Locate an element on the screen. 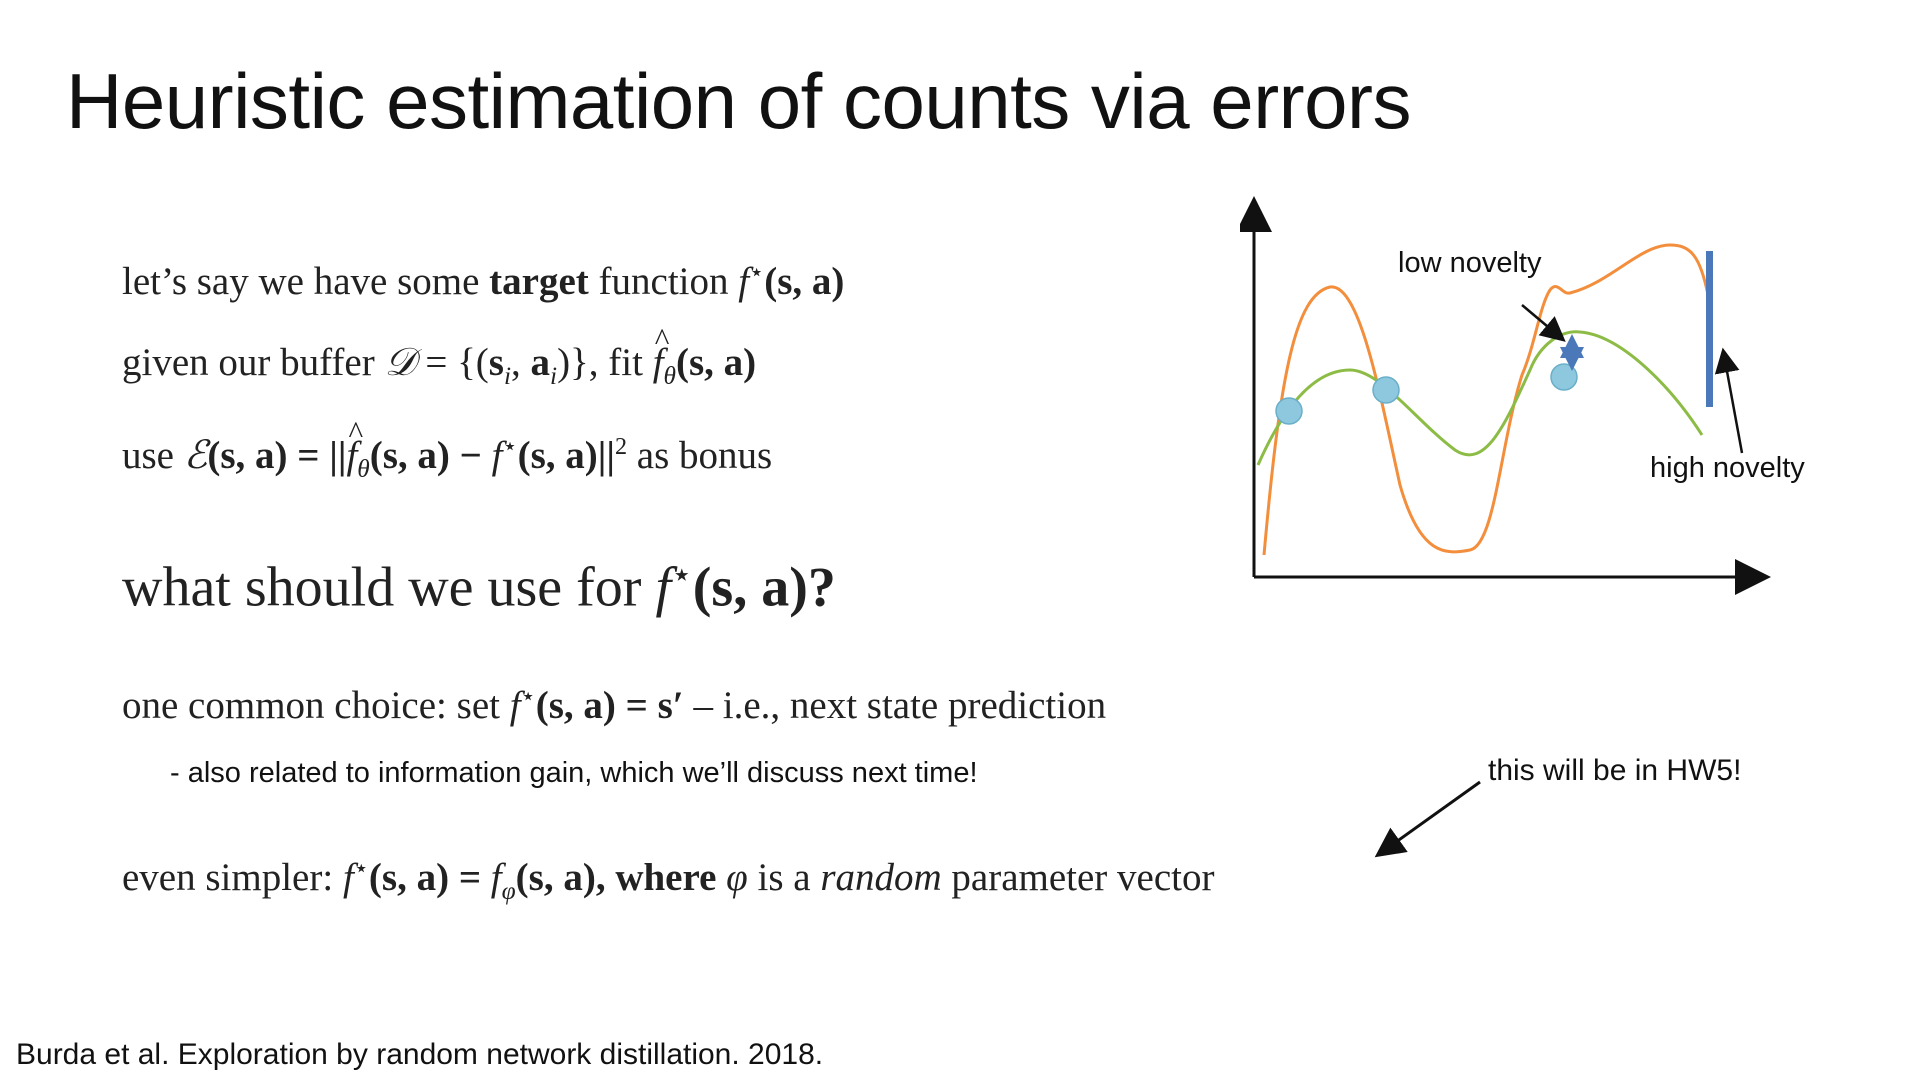 Image resolution: width=1920 pixels, height=1080 pixels. hw5-note: this will be in HW5! is located at coordinates (1615, 770).